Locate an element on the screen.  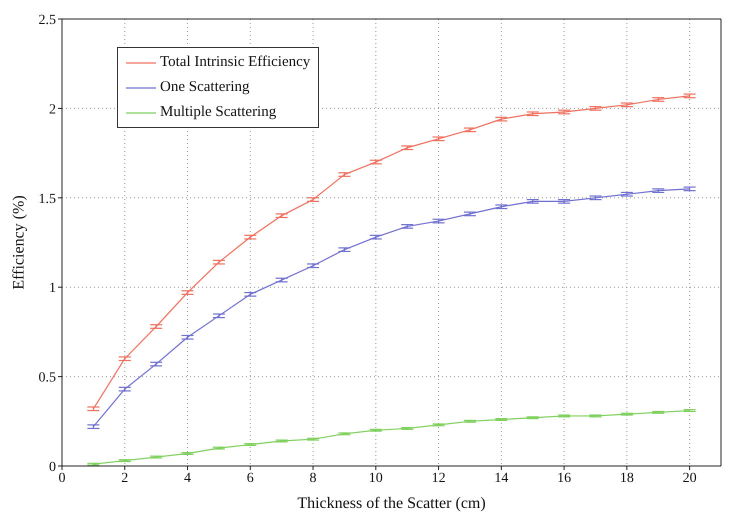
y-tick-label: 2 is located at coordinates (52, 110).